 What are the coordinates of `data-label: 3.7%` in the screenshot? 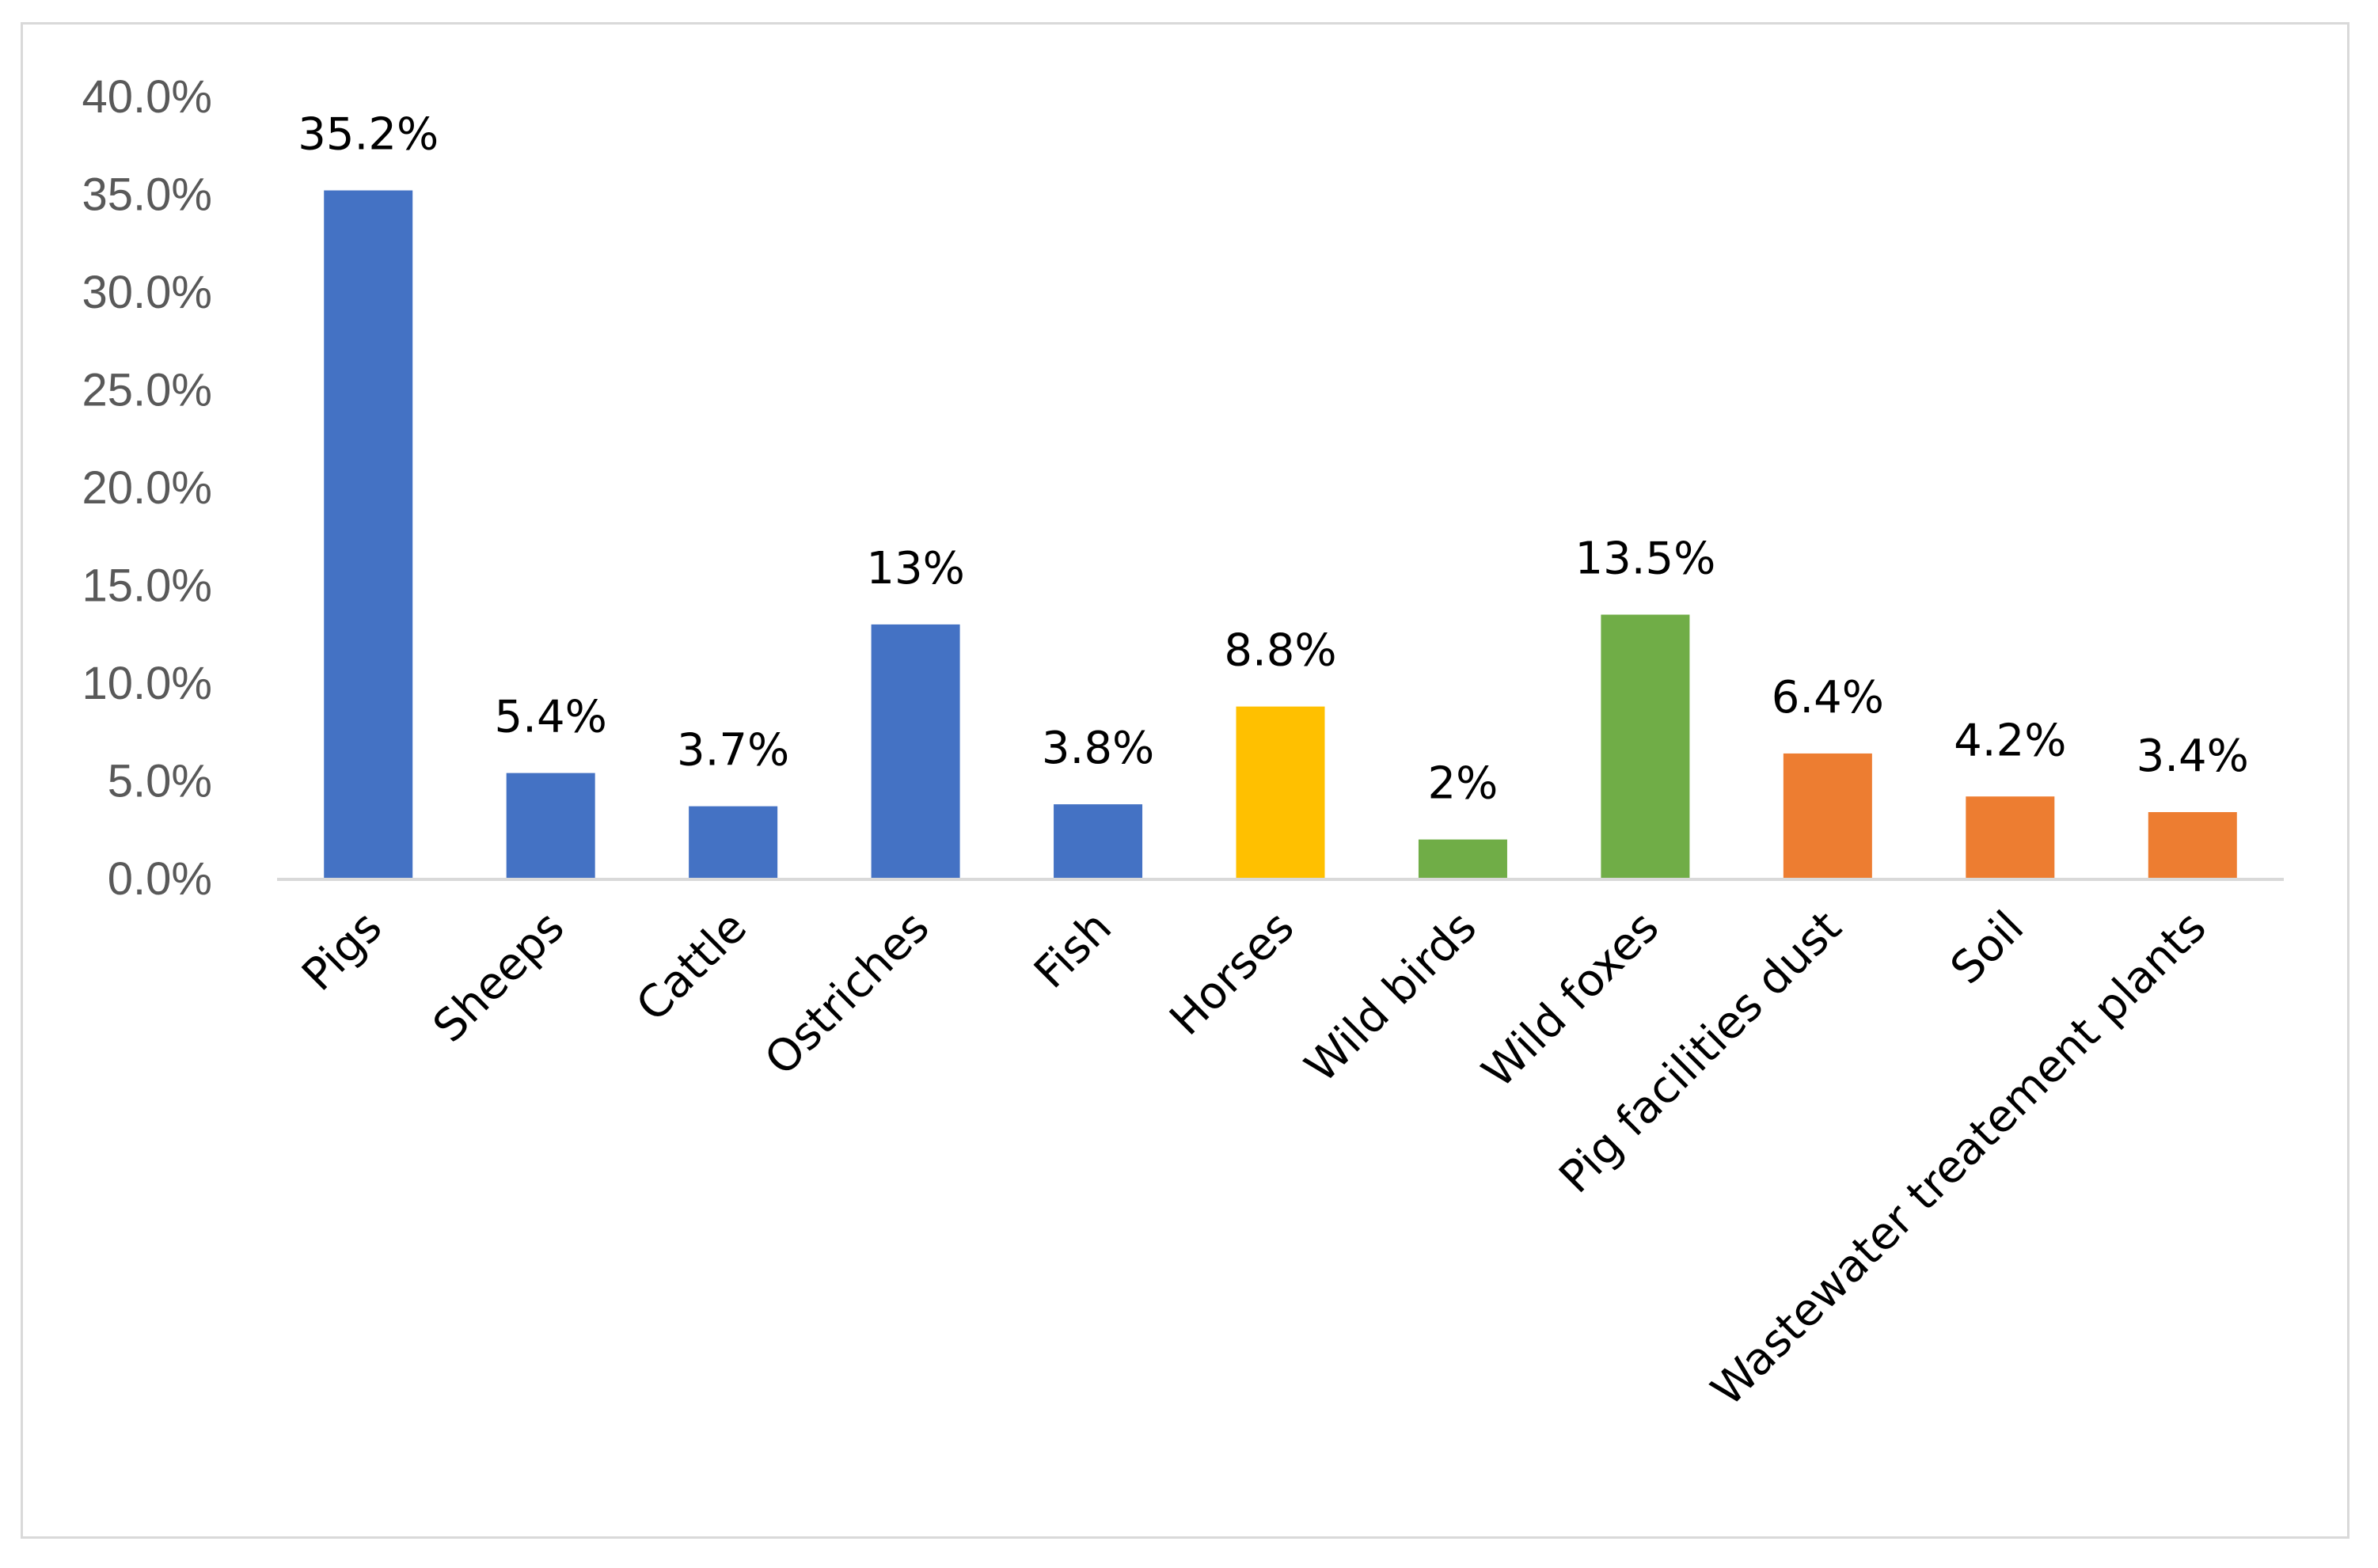 It's located at (733, 750).